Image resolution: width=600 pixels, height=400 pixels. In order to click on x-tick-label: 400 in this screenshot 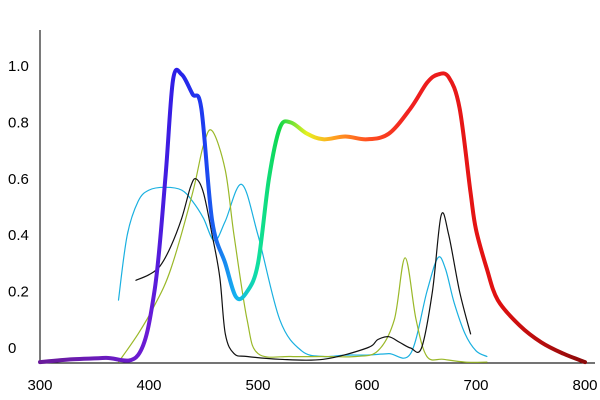, I will do `click(148, 385)`.